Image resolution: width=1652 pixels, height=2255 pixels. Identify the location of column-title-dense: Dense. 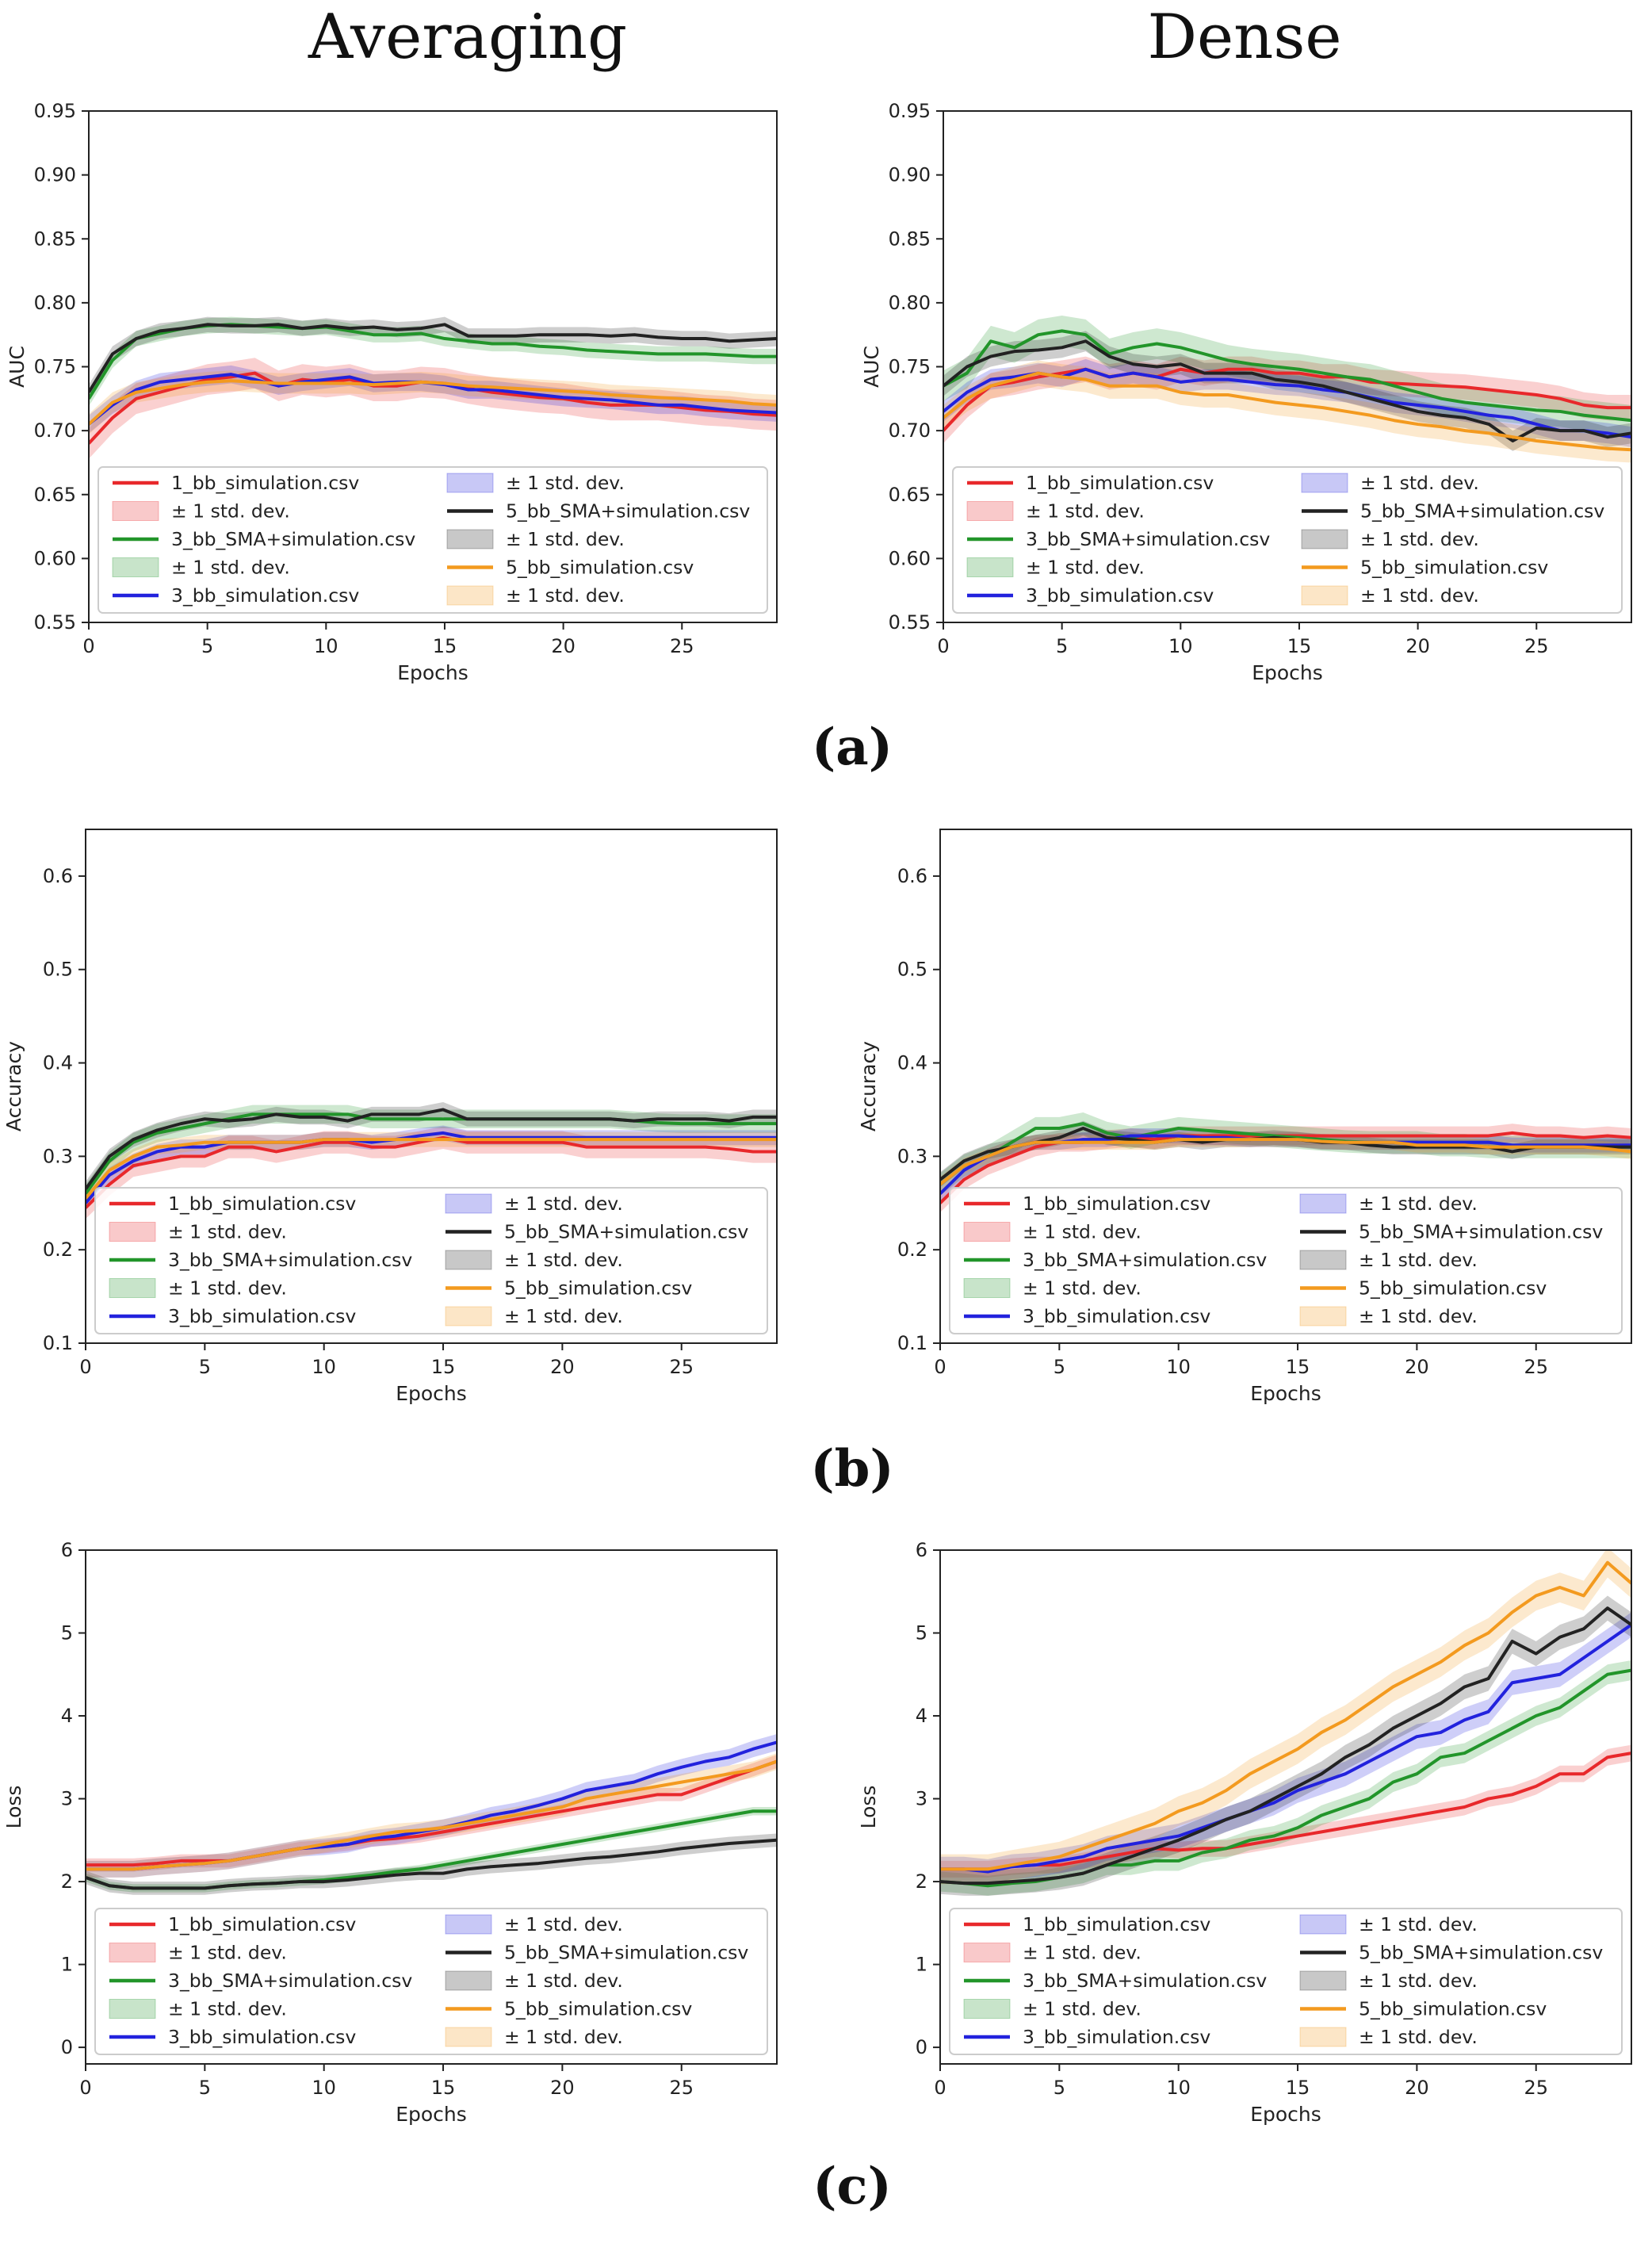
(1244, 37).